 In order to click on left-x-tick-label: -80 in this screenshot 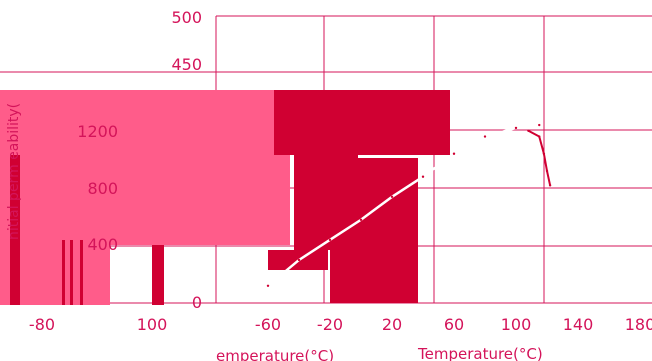, I will do `click(42, 324)`.